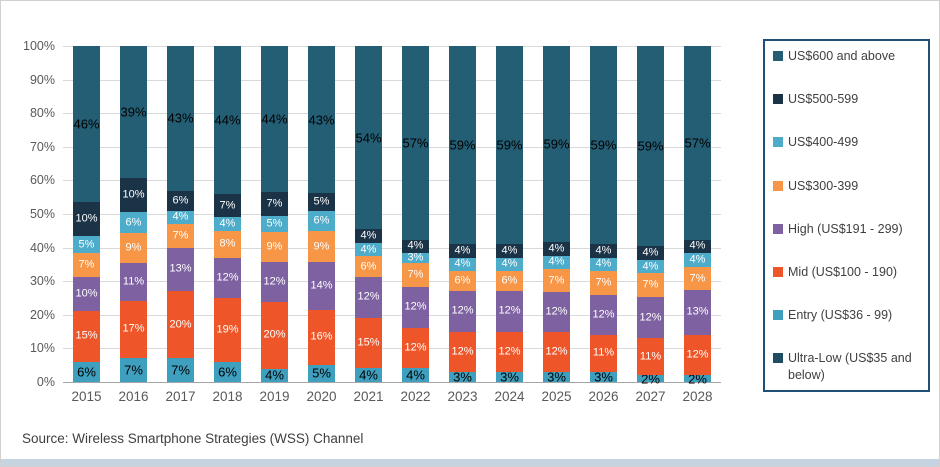 The height and width of the screenshot is (467, 940). What do you see at coordinates (368, 396) in the screenshot?
I see `x-axis-tick-label: 2021` at bounding box center [368, 396].